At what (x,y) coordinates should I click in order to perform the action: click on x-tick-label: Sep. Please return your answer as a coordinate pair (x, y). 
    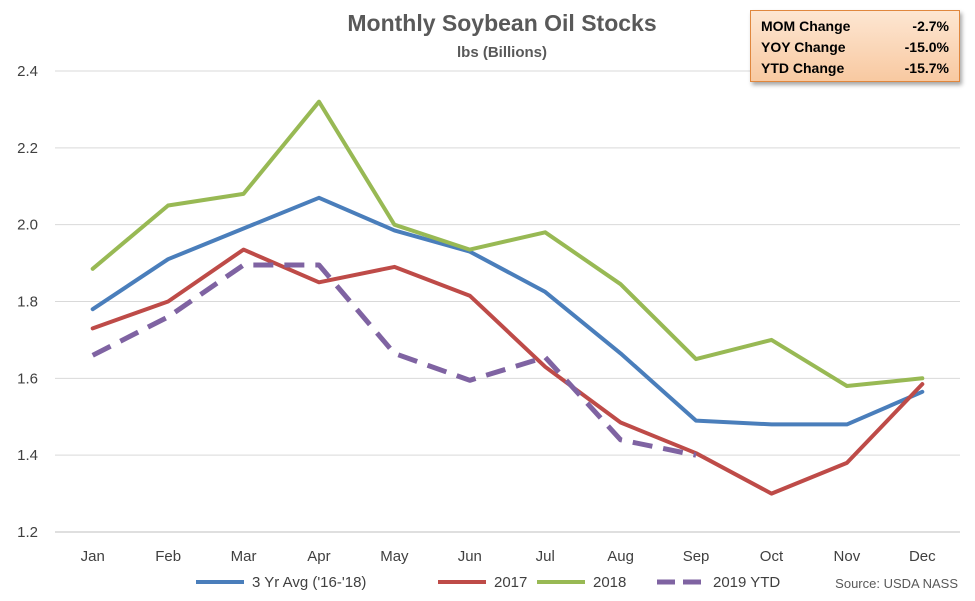
    Looking at the image, I should click on (696, 556).